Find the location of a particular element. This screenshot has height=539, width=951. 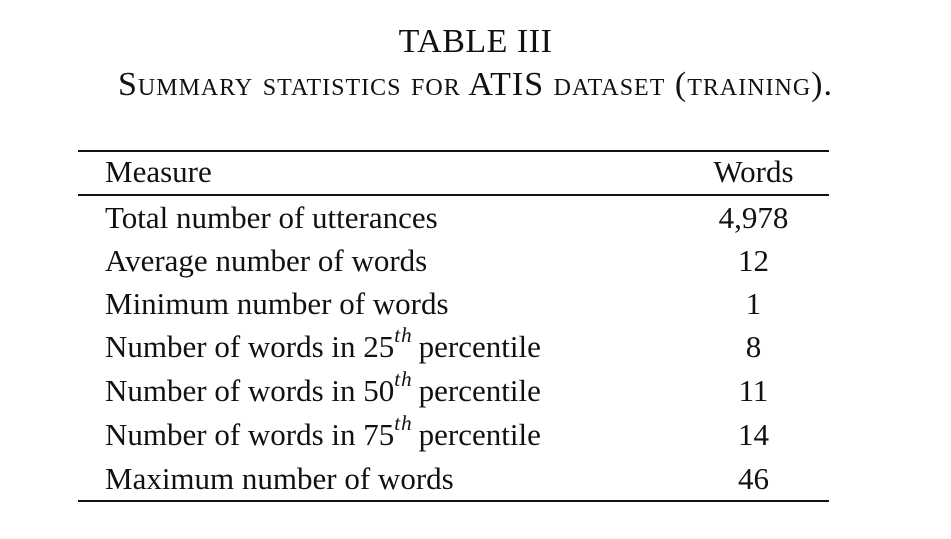

row-measure: Total number of utterances is located at coordinates (271, 217).